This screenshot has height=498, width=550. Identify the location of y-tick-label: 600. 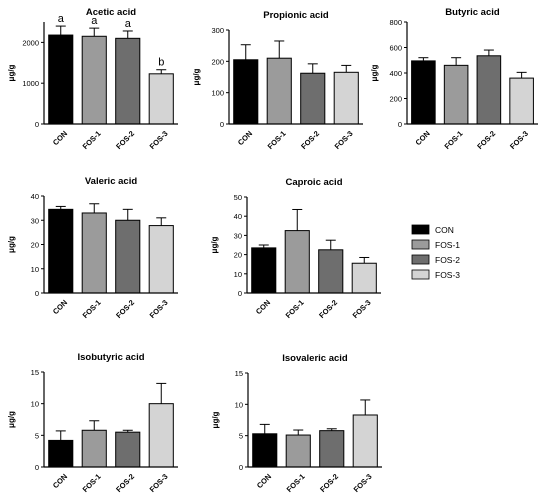
(395, 48).